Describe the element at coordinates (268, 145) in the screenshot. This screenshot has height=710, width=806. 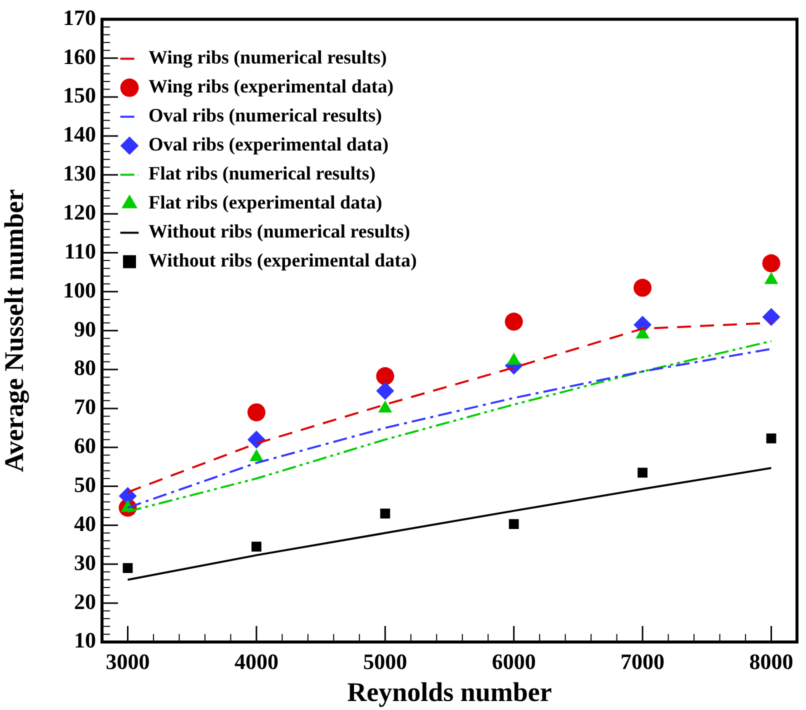
I see `legend-label: Oval ribs (experimental data)` at that location.